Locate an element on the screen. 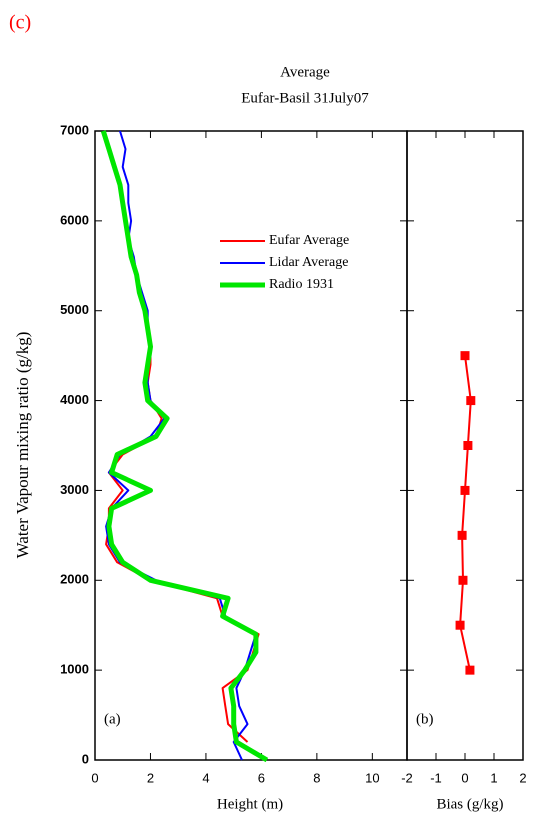 The image size is (533, 826). legend-label: Lidar Average is located at coordinates (308, 262).